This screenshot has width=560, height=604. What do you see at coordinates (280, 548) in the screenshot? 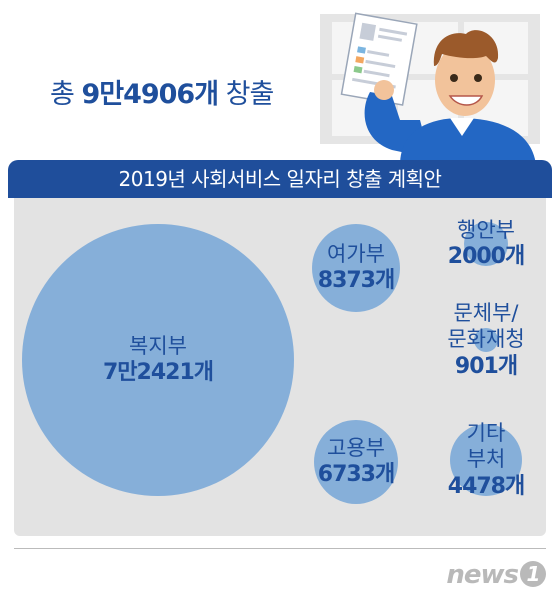
I see `divider` at bounding box center [280, 548].